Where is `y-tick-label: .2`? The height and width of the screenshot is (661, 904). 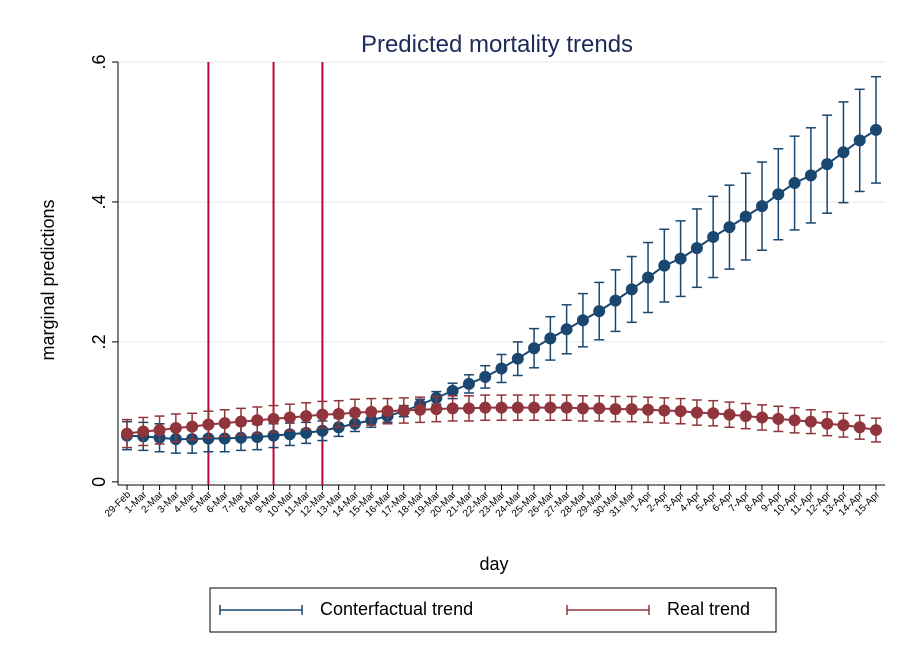
y-tick-label: .2 is located at coordinates (99, 341).